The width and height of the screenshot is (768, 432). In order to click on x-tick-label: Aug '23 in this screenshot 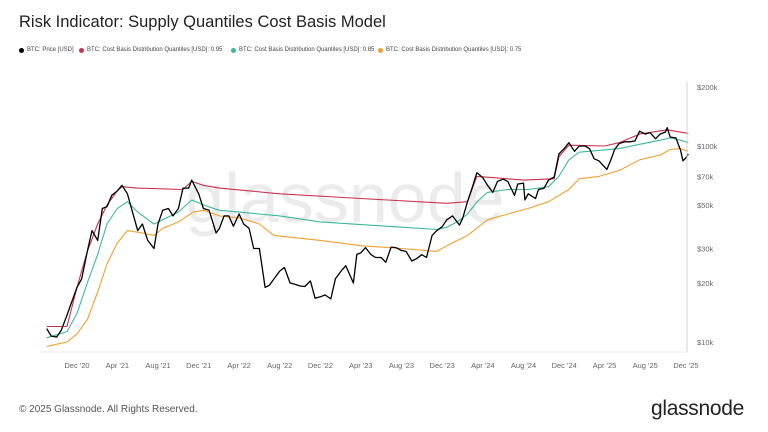, I will do `click(401, 365)`.